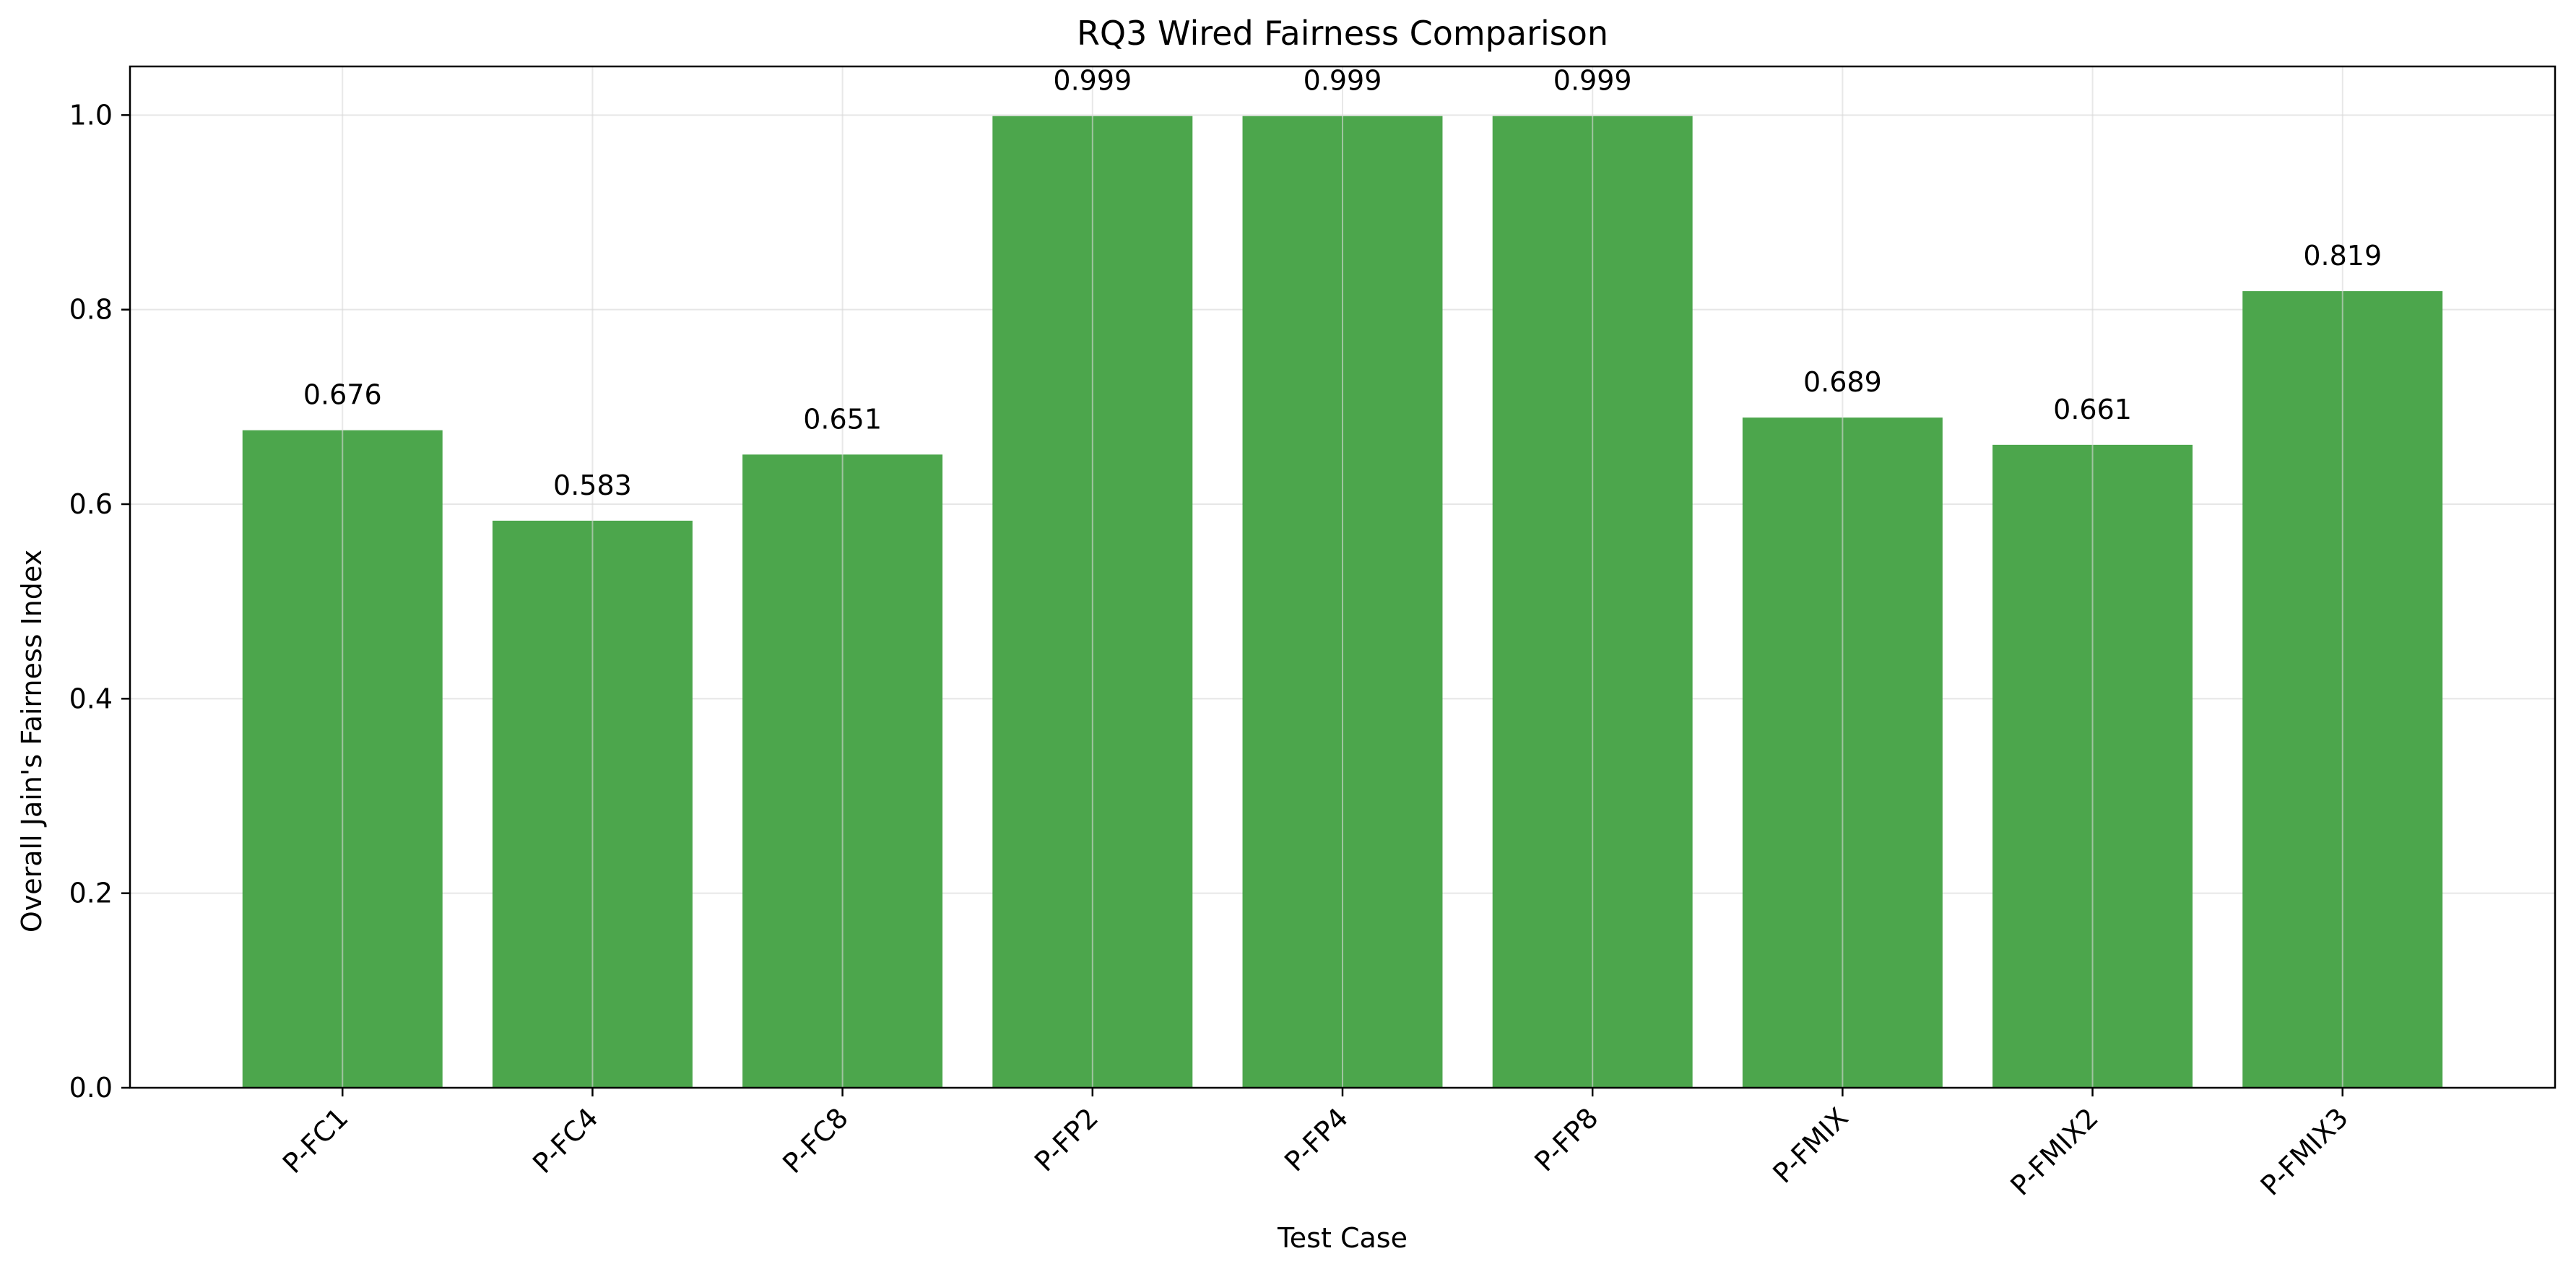 Image resolution: width=2576 pixels, height=1277 pixels. I want to click on y-tick-label: 0.6, so click(91, 504).